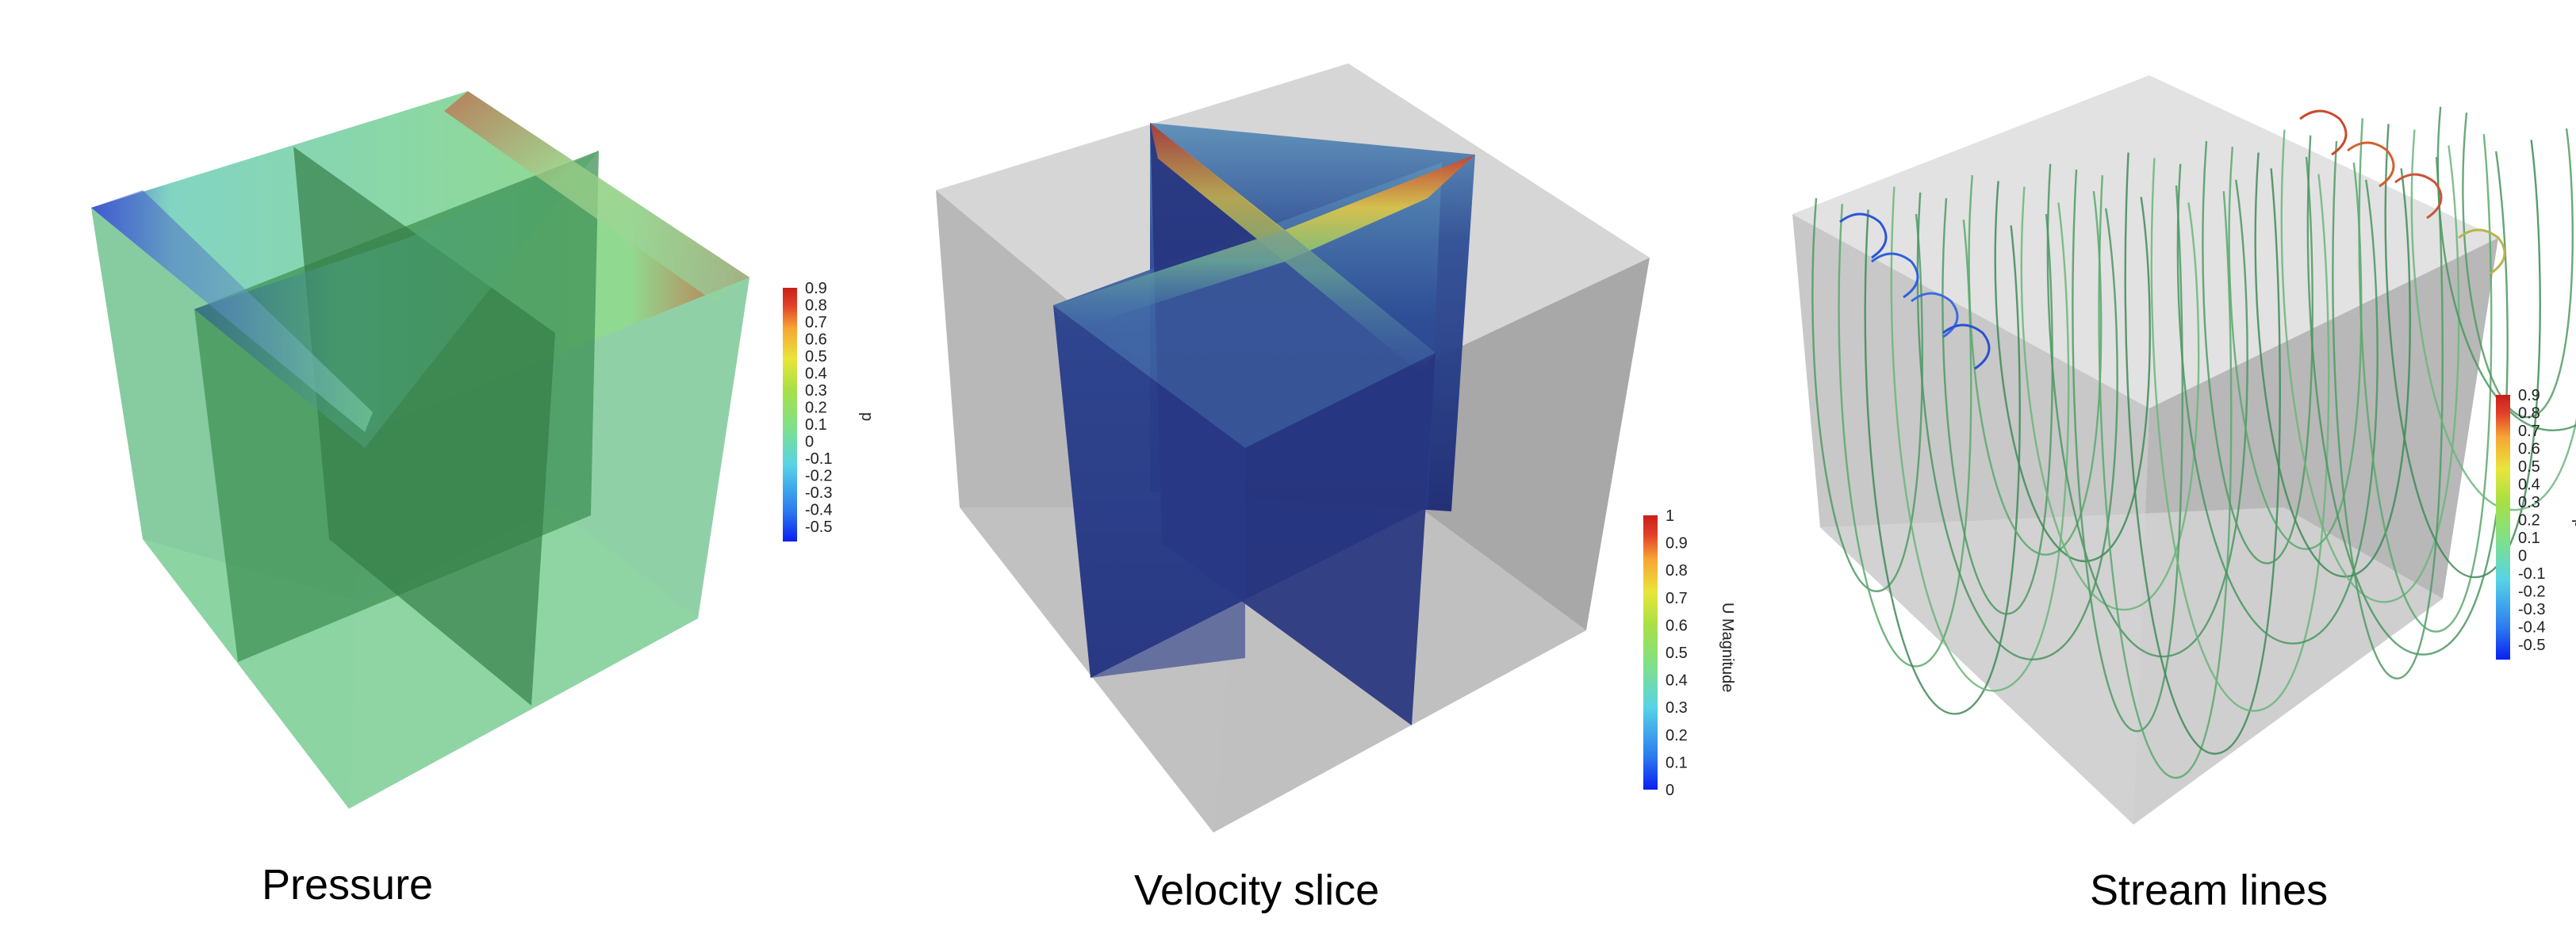 This screenshot has width=2576, height=926. What do you see at coordinates (1651, 652) in the screenshot?
I see `velocity-colorbar-gradient` at bounding box center [1651, 652].